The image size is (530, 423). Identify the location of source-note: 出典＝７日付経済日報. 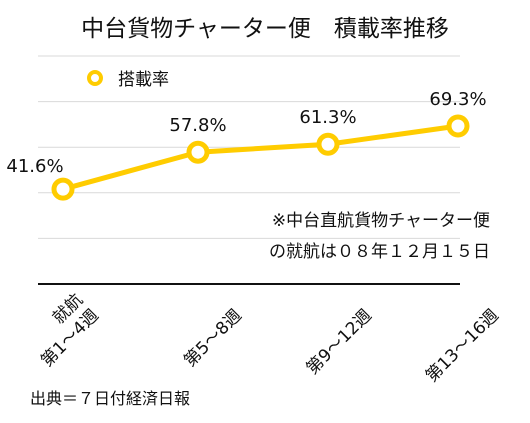
(110, 398).